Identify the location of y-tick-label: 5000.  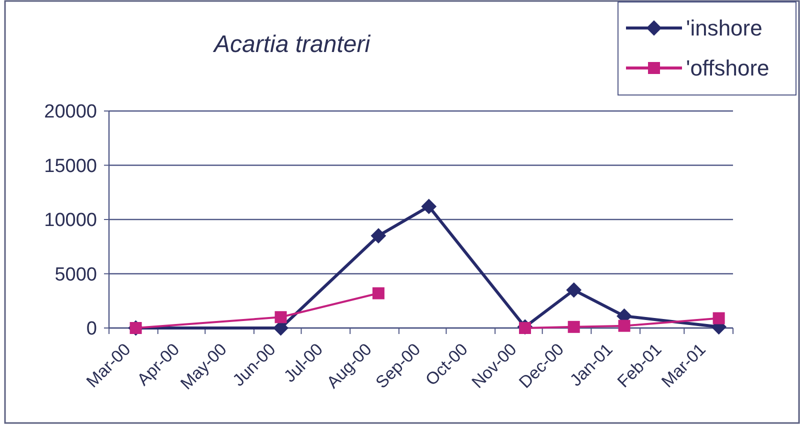
(75, 275).